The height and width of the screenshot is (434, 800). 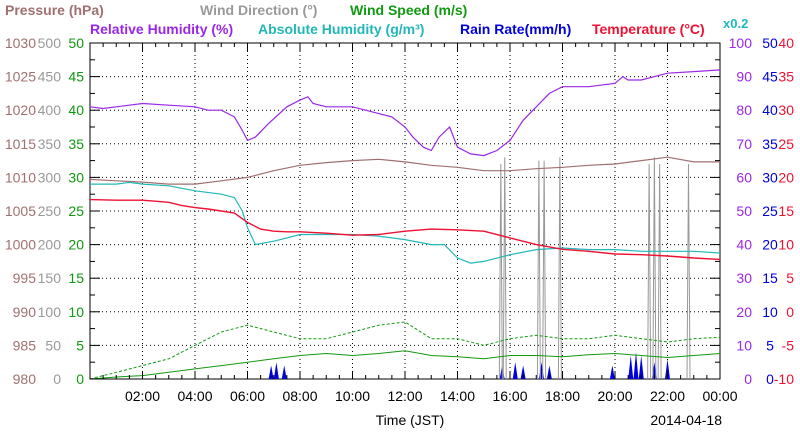 What do you see at coordinates (786, 245) in the screenshot?
I see `temperature-tick-label: 10` at bounding box center [786, 245].